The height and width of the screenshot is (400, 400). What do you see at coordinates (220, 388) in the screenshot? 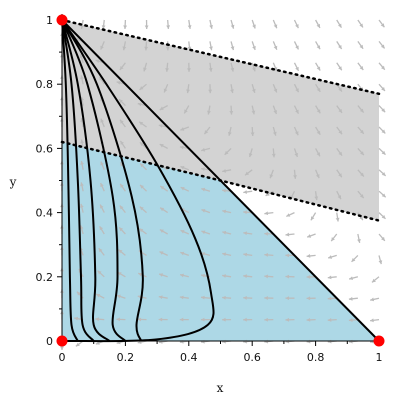
I see `x-axis-label: x` at bounding box center [220, 388].